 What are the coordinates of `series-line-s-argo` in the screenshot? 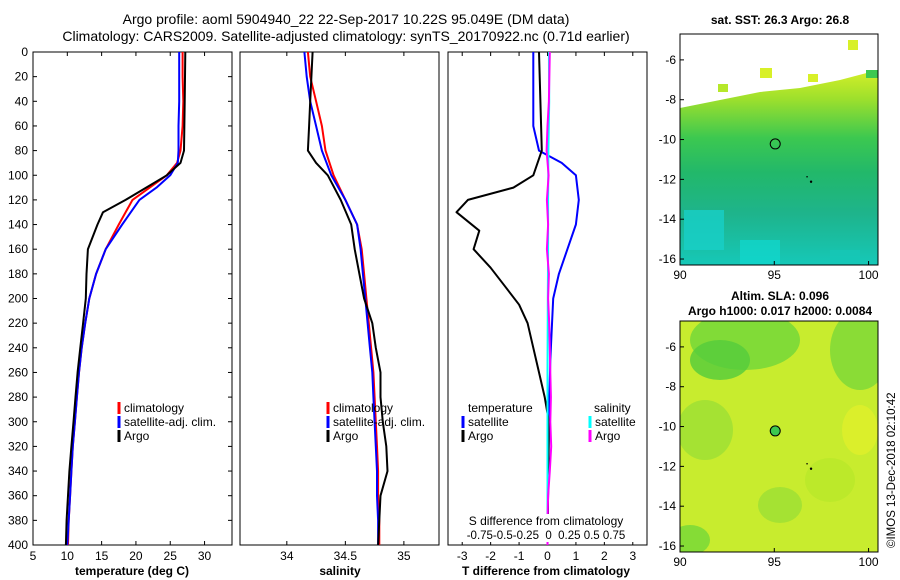 It's located at (549, 298).